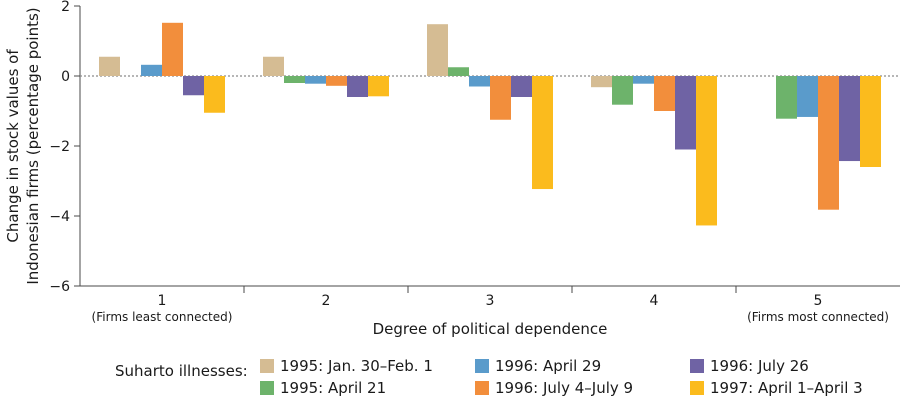 This screenshot has width=900, height=404. What do you see at coordinates (65, 7) in the screenshot?
I see `y-tick-label: 2` at bounding box center [65, 7].